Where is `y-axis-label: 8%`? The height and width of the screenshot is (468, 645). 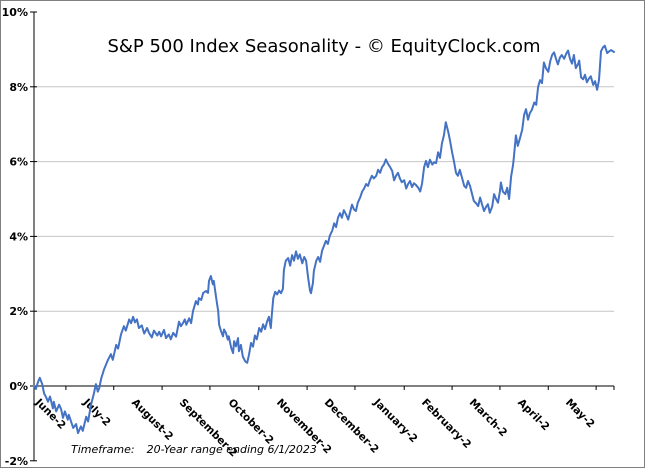 y-axis-label: 8% is located at coordinates (18, 87).